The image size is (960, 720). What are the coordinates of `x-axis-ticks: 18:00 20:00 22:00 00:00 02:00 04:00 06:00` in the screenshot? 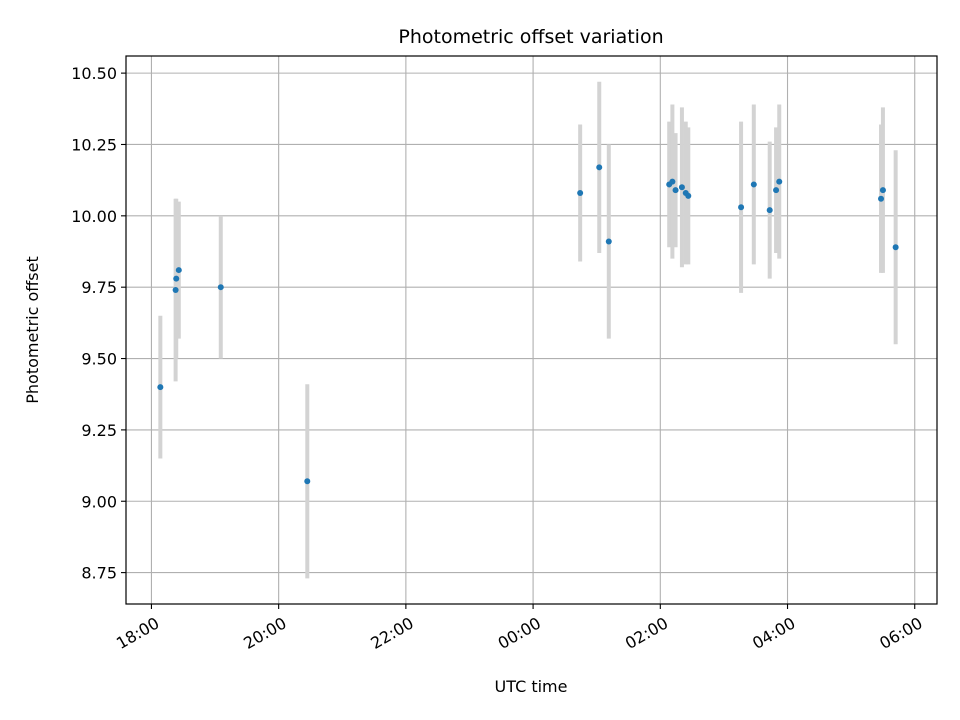 It's located at (519, 628).